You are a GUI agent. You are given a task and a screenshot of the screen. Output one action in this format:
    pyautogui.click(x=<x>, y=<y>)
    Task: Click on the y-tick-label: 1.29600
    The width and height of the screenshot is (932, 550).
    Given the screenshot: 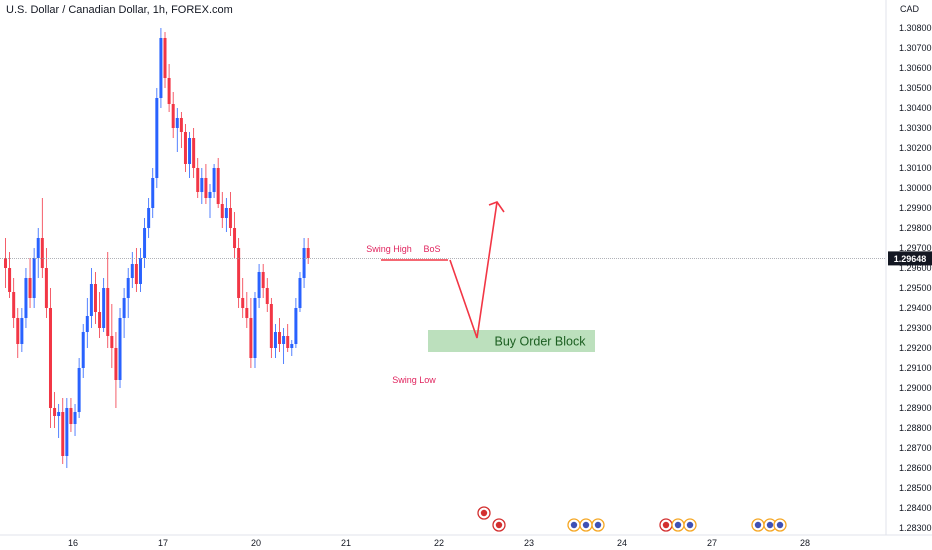 What is the action you would take?
    pyautogui.click(x=915, y=268)
    